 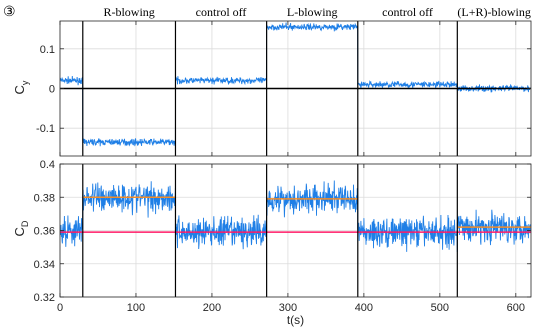 I want to click on cd-ytick-label: 0.32, so click(x=44, y=298).